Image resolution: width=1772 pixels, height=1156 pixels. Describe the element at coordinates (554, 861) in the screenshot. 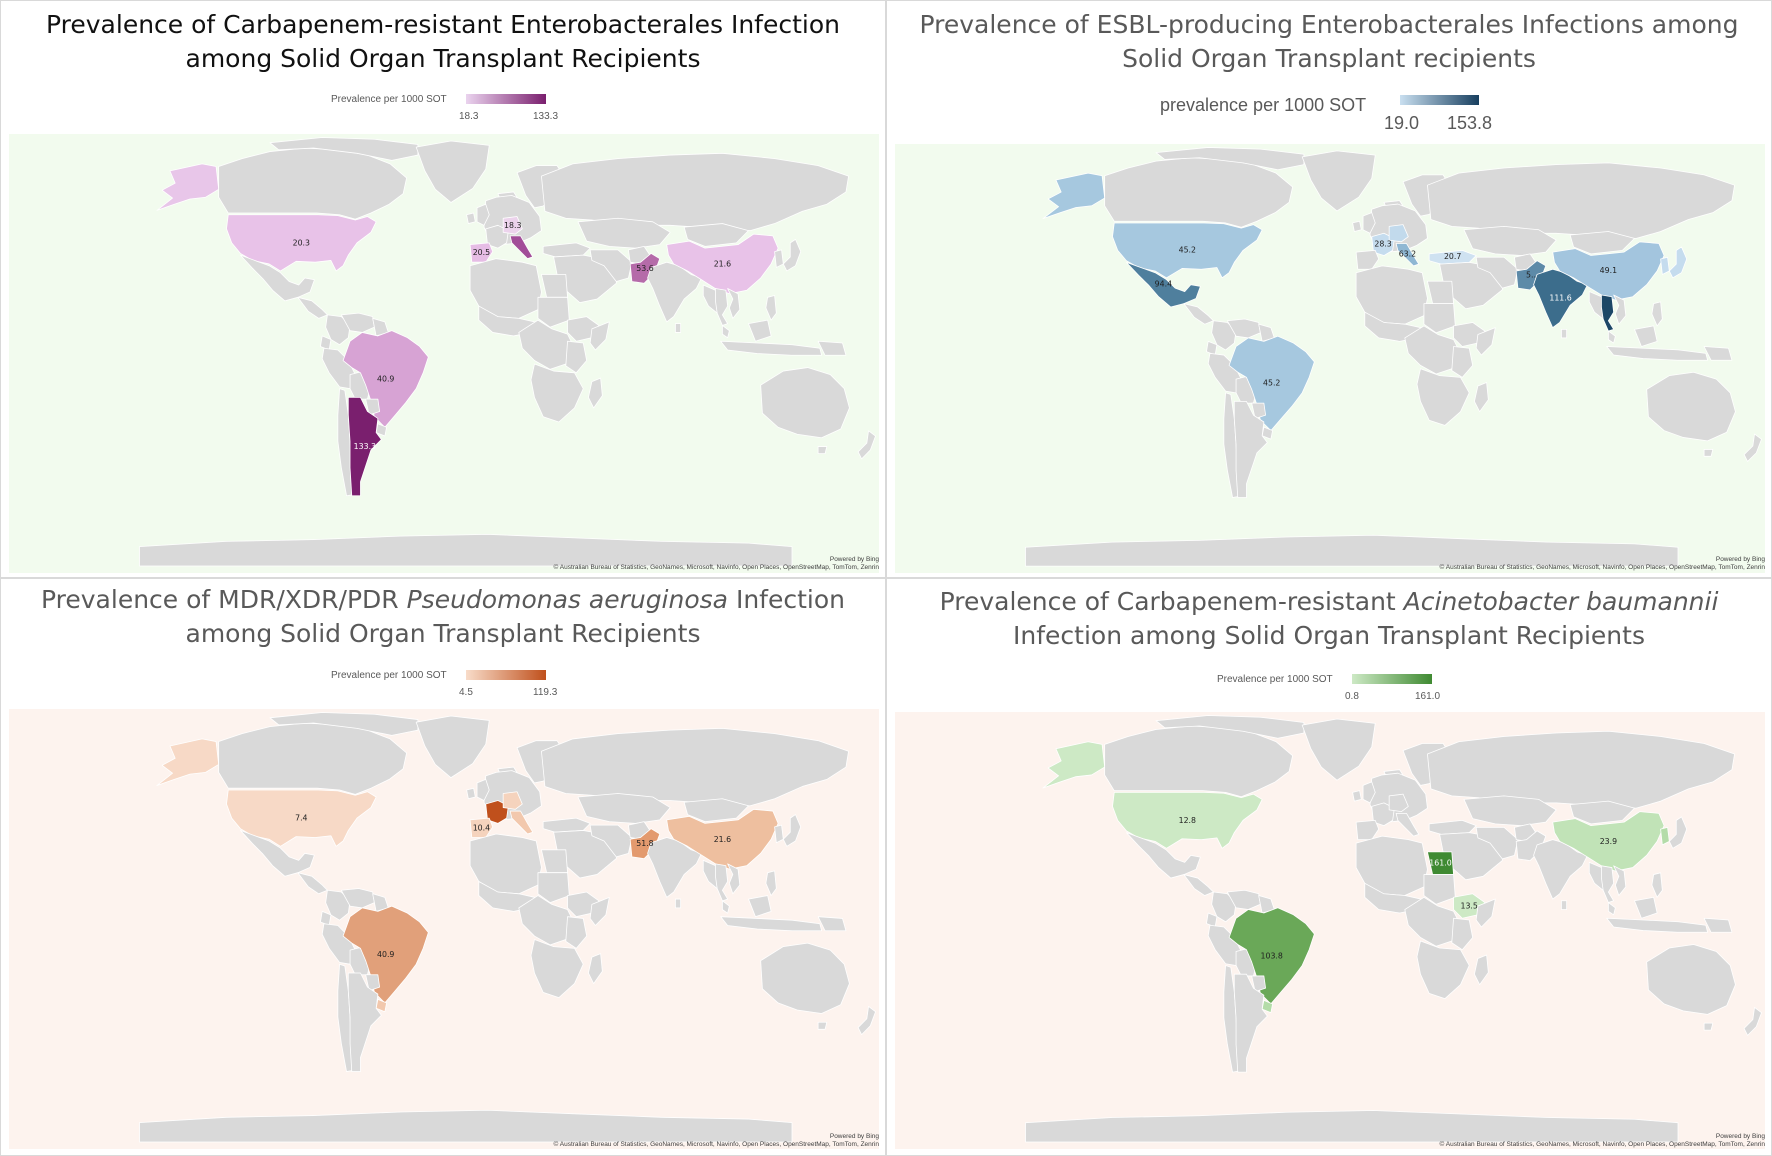

I see `country-egypt` at that location.